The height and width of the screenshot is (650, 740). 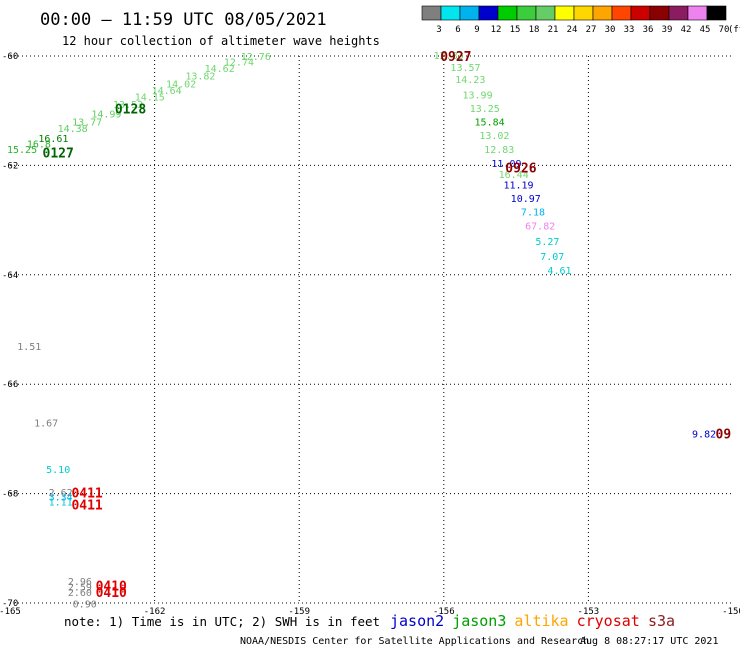 I want to click on swh-value: 4.61, so click(x=559, y=271).